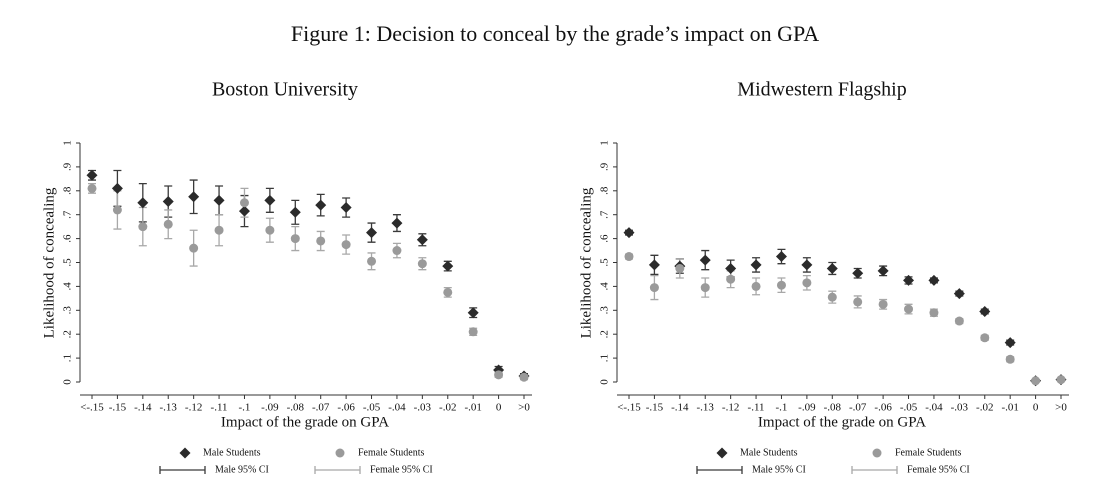 This screenshot has width=1110, height=501. What do you see at coordinates (337, 470) in the screenshot?
I see `legend-ci` at bounding box center [337, 470].